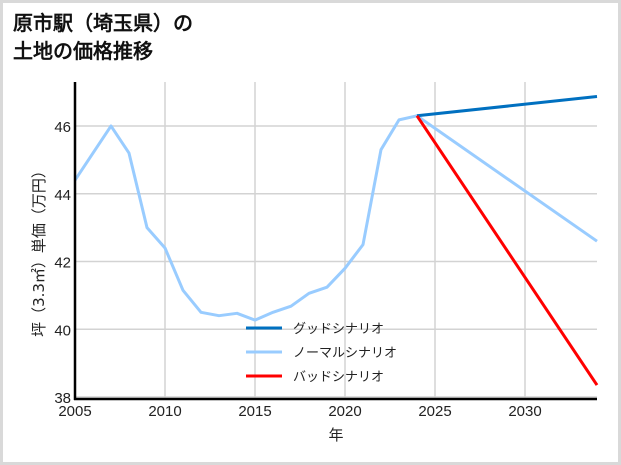  What do you see at coordinates (103, 37) in the screenshot?
I see `chart-title: 原市駅（埼玉県）の 土地の価格推移` at bounding box center [103, 37].